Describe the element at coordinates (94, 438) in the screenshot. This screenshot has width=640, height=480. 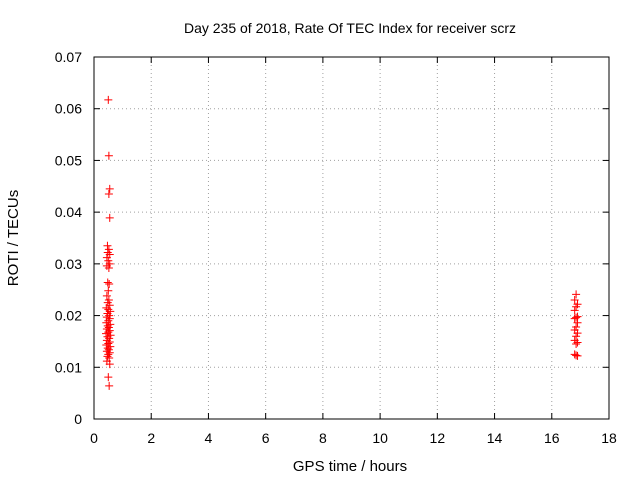
I see `x-tick-label: 0` at that location.